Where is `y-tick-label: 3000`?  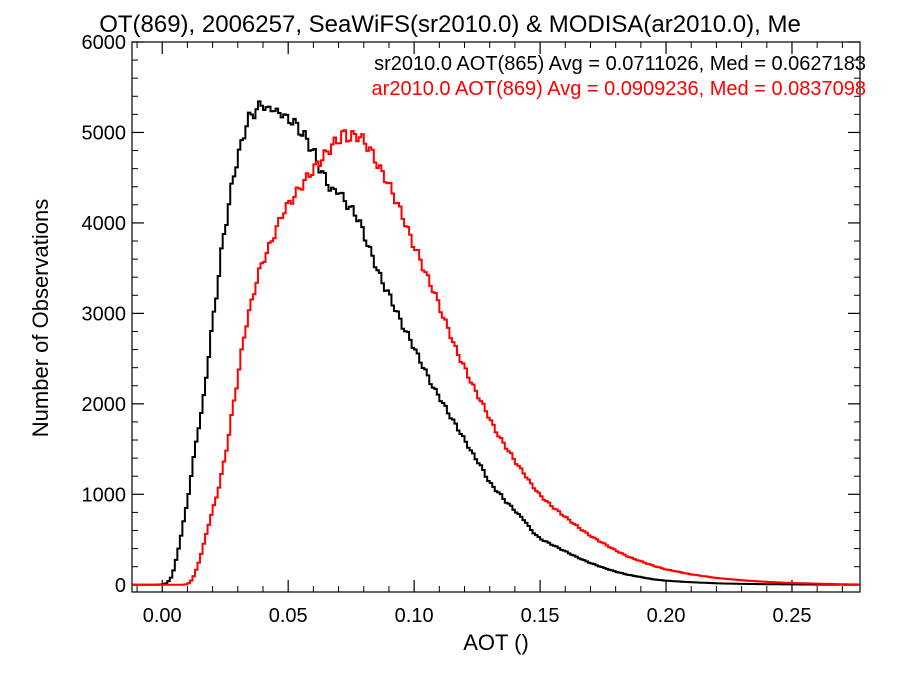 y-tick-label: 3000 is located at coordinates (104, 314).